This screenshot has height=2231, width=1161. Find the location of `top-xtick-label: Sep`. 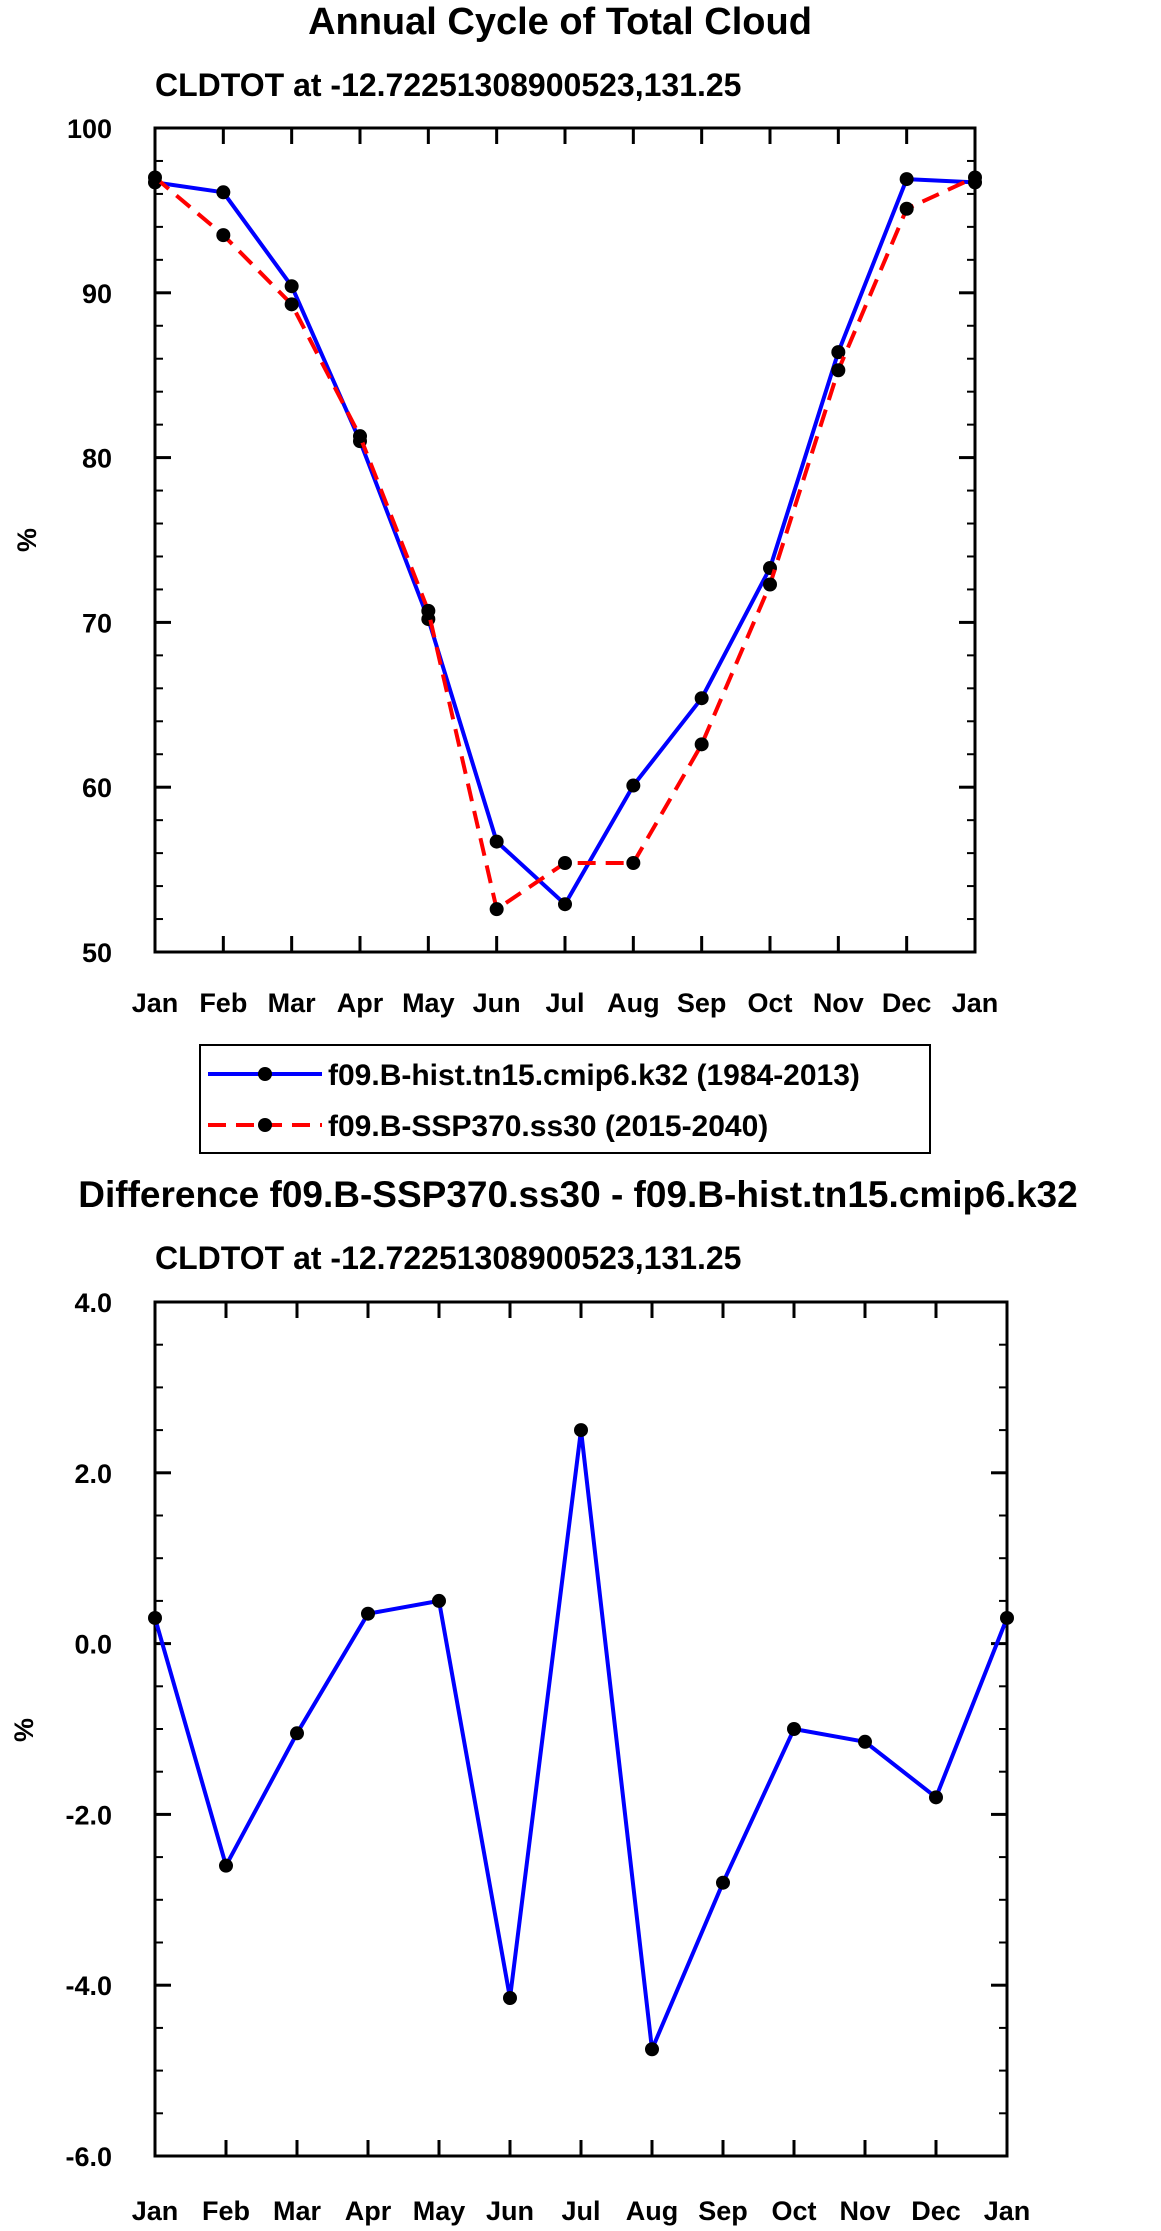

top-xtick-label: Sep is located at coordinates (702, 1003).